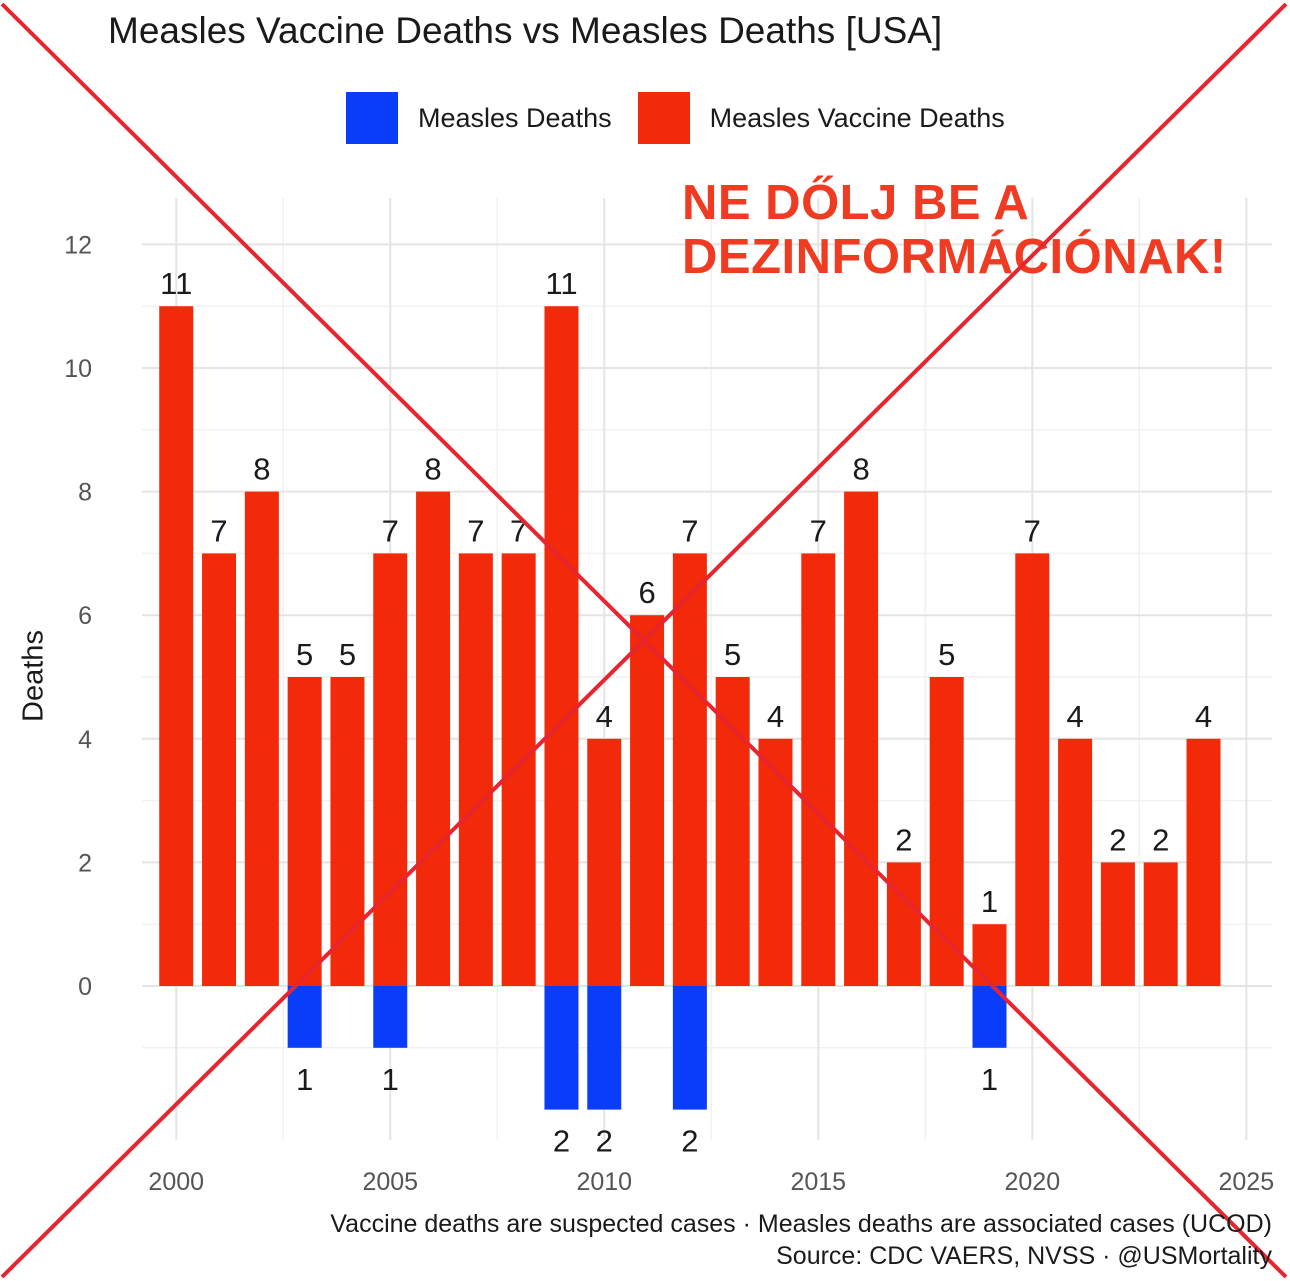 Image resolution: width=1290 pixels, height=1281 pixels. Describe the element at coordinates (78, 245) in the screenshot. I see `y-tick-label: 12` at that location.